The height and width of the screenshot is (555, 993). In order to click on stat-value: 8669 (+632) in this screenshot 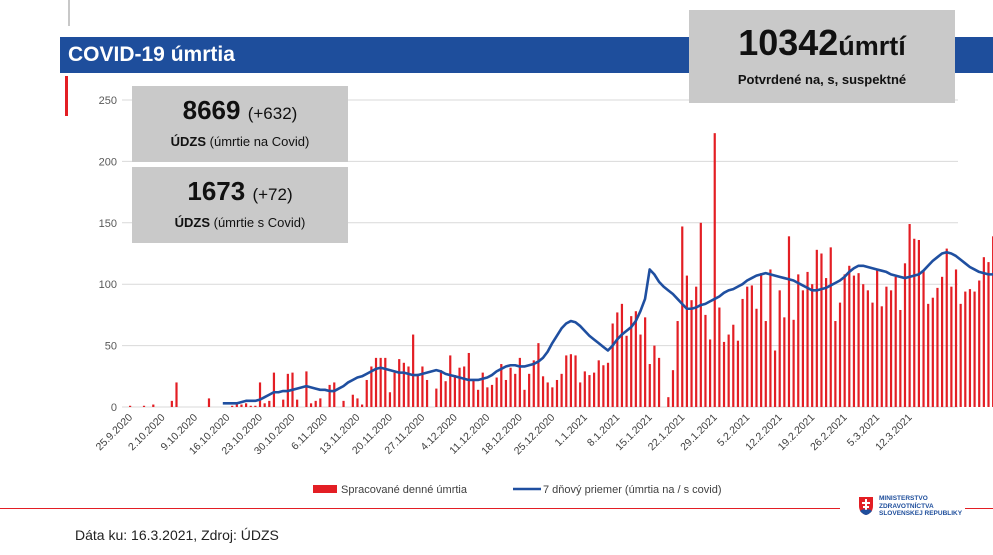, I will do `click(240, 110)`.